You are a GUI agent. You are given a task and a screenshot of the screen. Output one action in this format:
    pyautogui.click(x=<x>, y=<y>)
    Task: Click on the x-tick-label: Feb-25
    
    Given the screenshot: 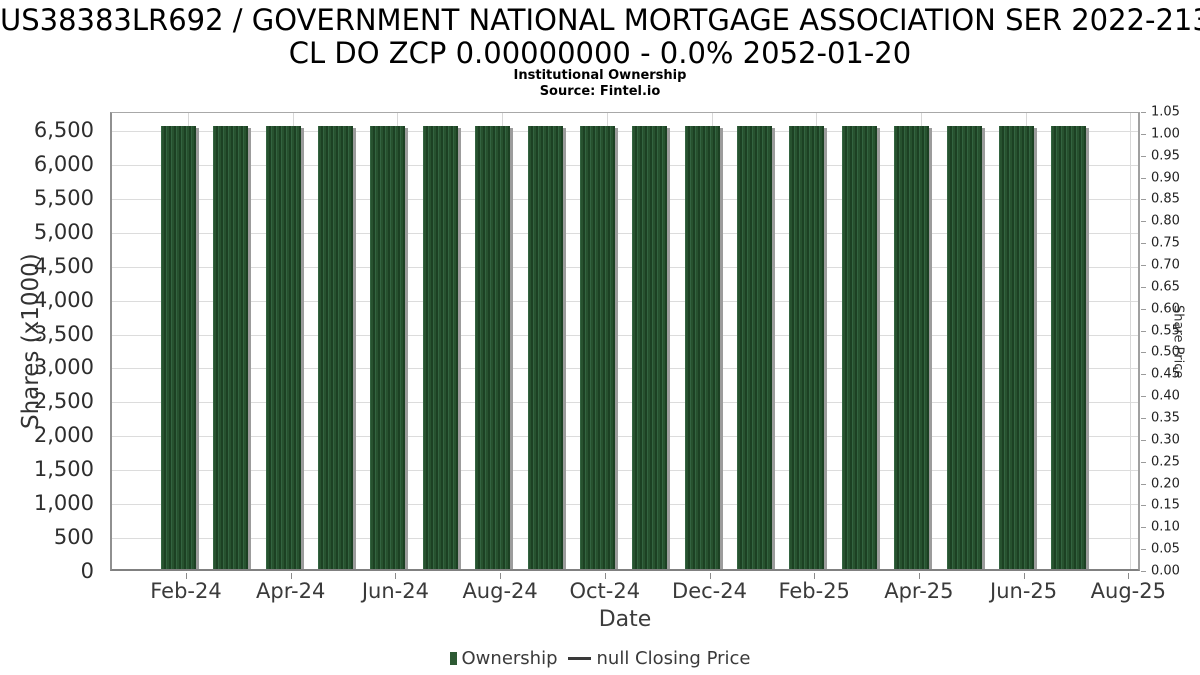 What is the action you would take?
    pyautogui.click(x=814, y=591)
    